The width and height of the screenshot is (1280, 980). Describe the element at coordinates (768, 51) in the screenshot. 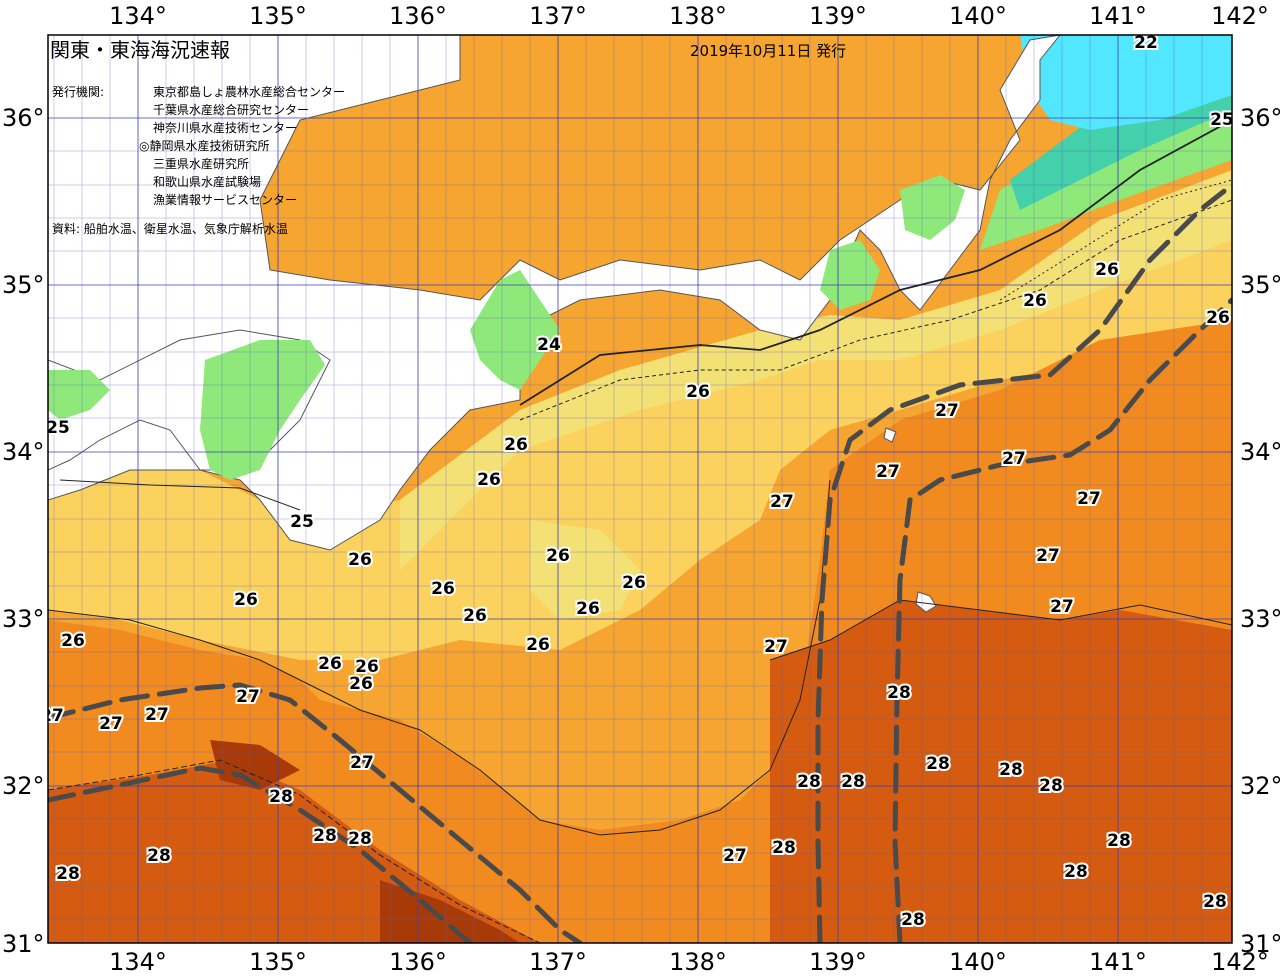

I see `issue-date: 2019年10月11日 発行` at that location.